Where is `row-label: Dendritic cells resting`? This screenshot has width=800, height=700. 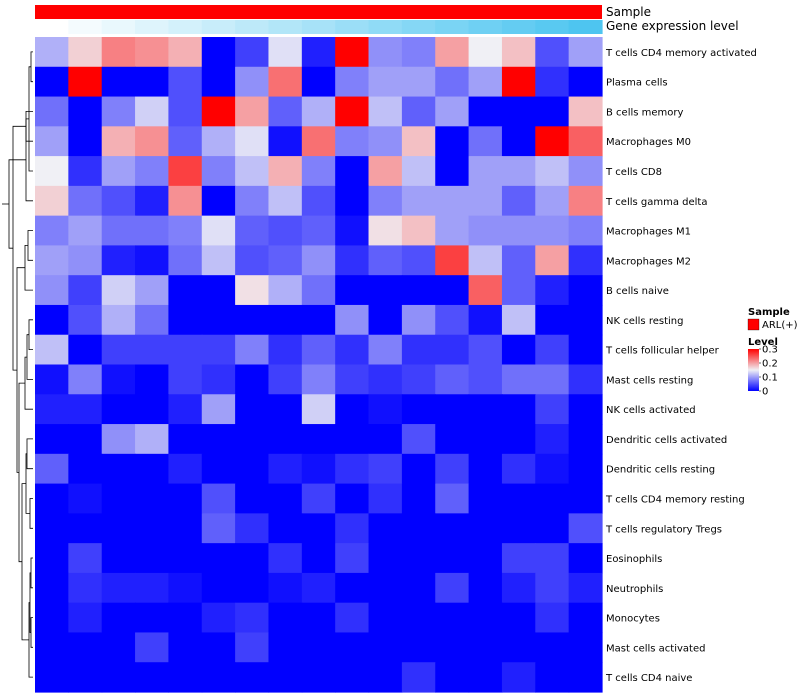
row-label: Dendritic cells resting is located at coordinates (660, 470).